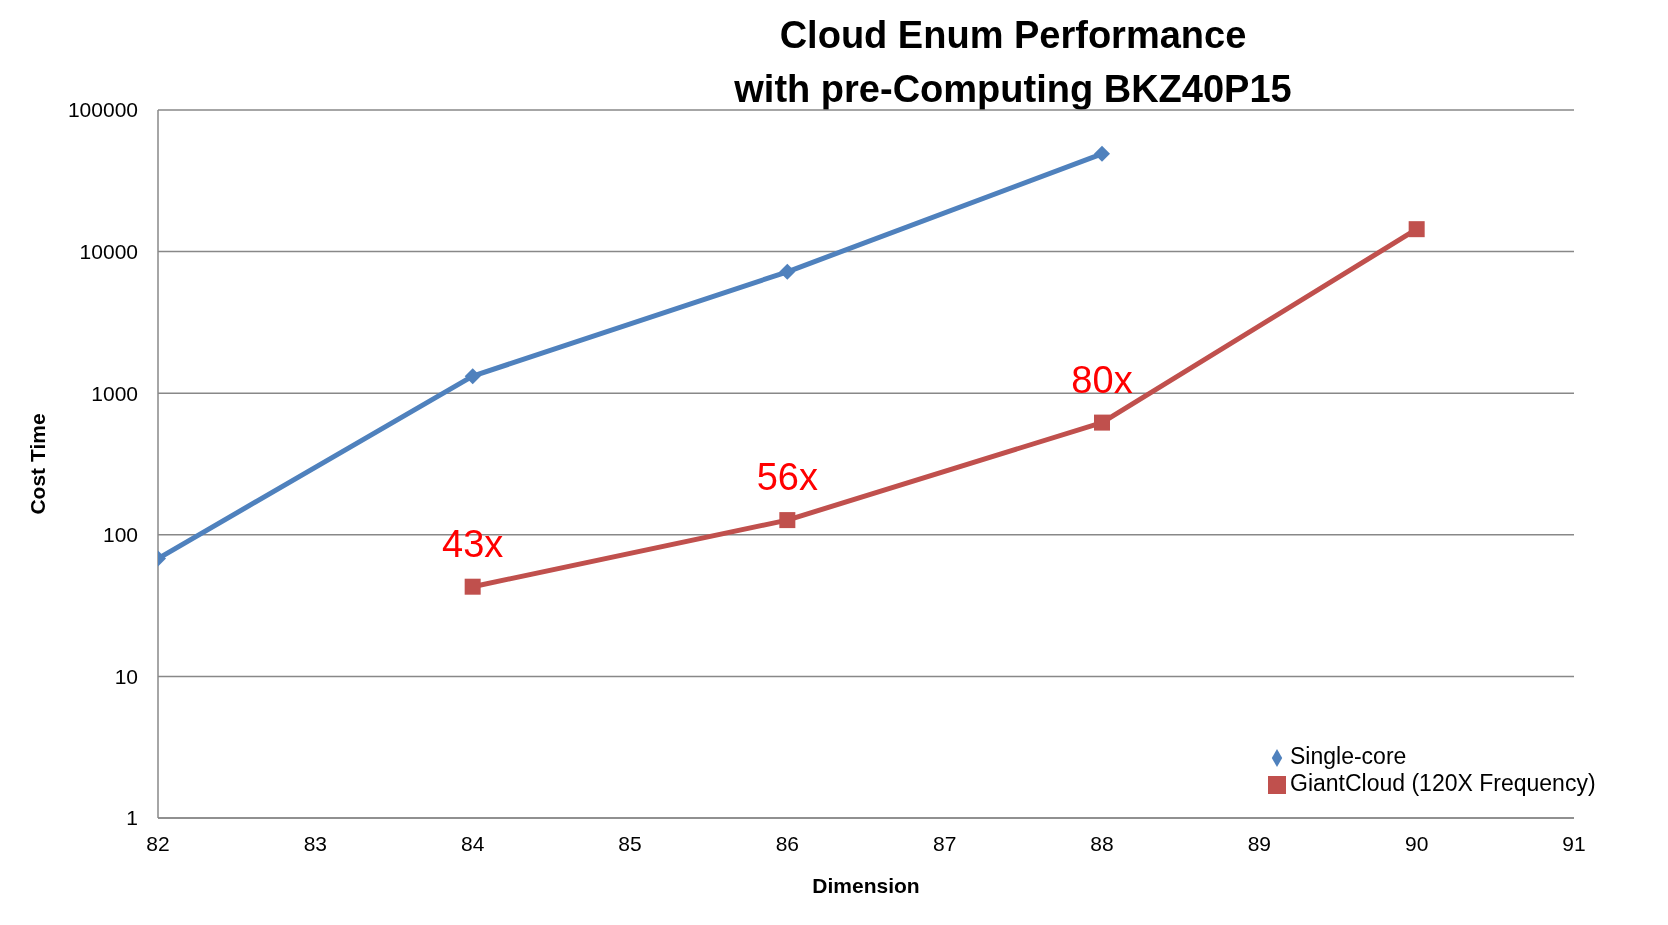  Describe the element at coordinates (102, 110) in the screenshot. I see `y-tick-label: 100000` at that location.